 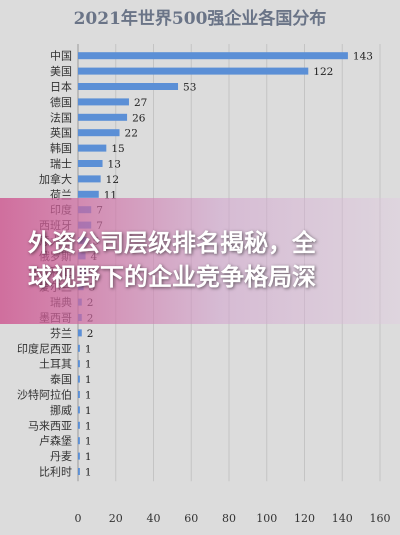 What do you see at coordinates (116, 518) in the screenshot?
I see `x-tick-label: 20` at bounding box center [116, 518].